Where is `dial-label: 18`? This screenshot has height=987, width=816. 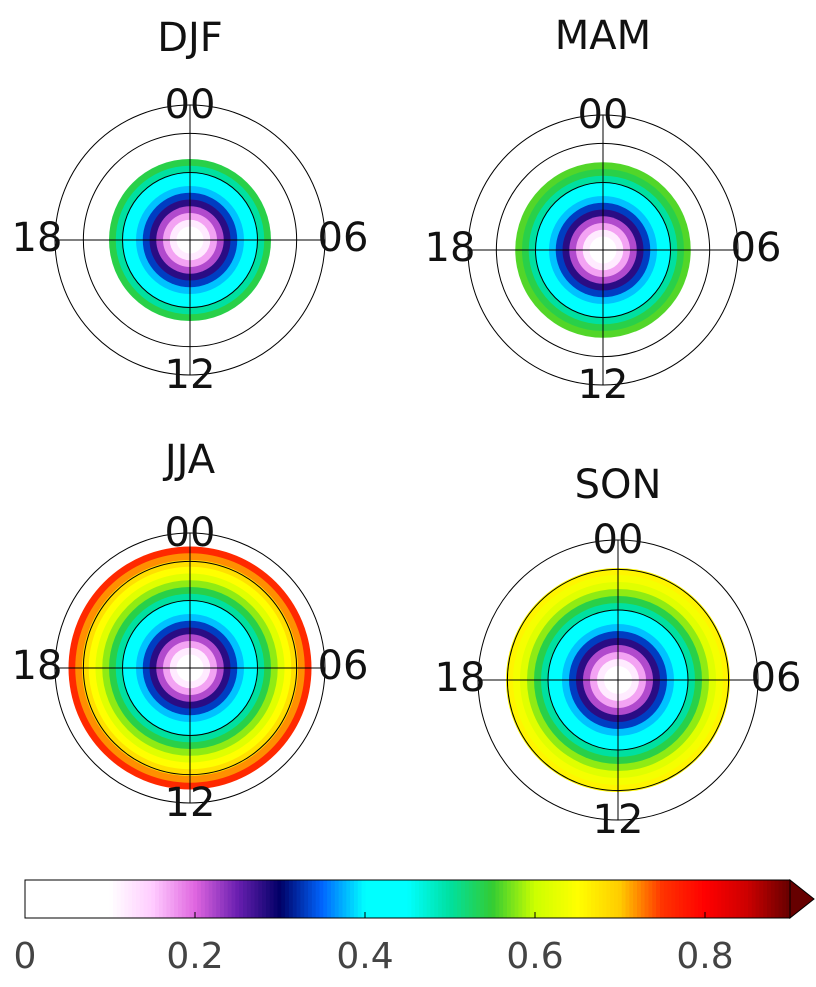
dial-label: 18 is located at coordinates (450, 248).